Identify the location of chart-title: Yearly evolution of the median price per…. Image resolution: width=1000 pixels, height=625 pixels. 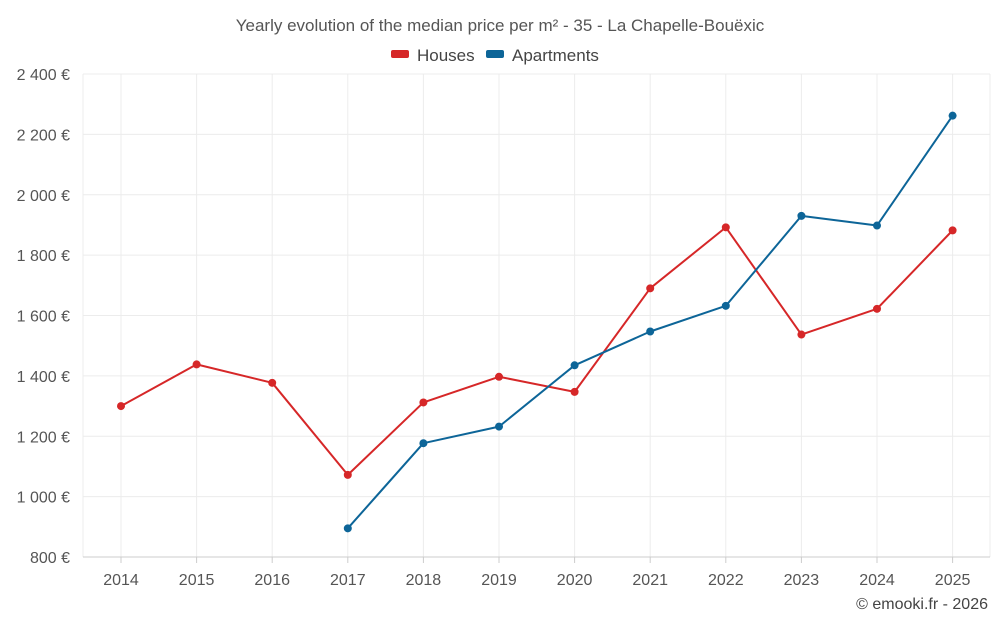
(500, 25).